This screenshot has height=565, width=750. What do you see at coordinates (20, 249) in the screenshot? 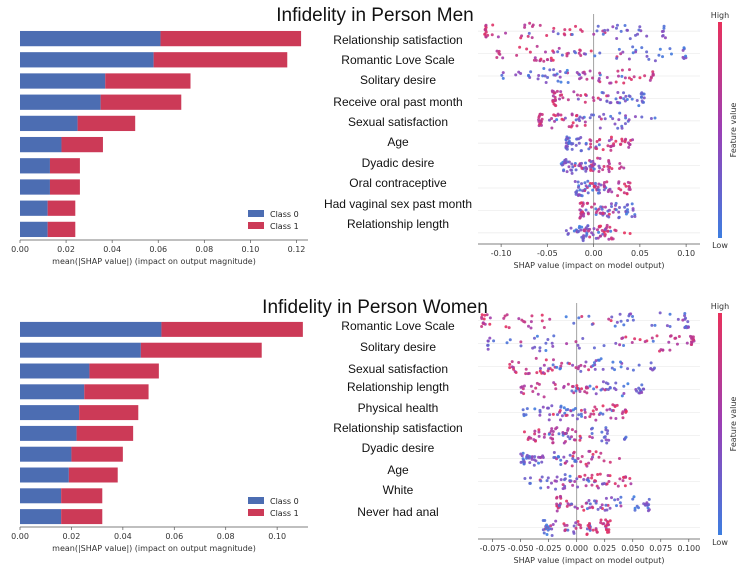
I see `men-bar-xtick-label: 0.00` at bounding box center [20, 249].